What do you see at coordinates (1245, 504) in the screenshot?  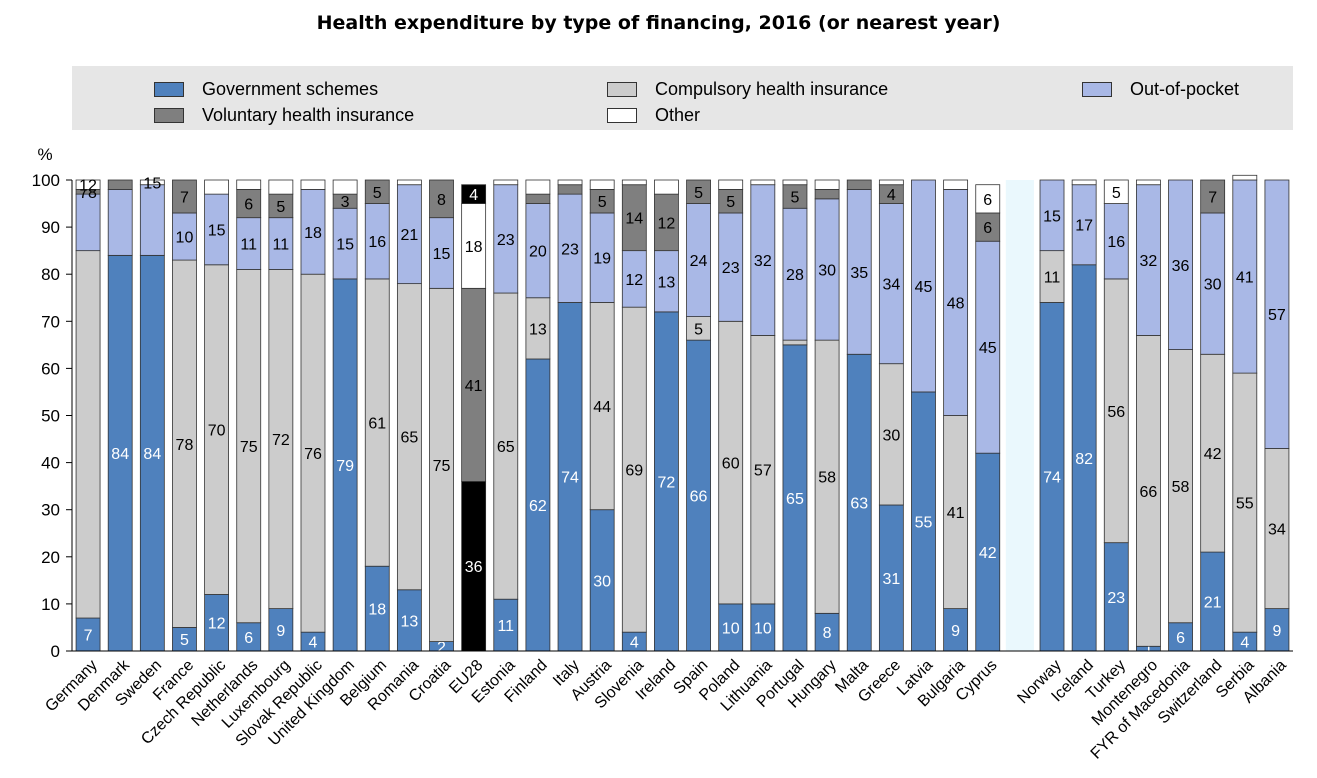 I see `bar-data-label: 55` at bounding box center [1245, 504].